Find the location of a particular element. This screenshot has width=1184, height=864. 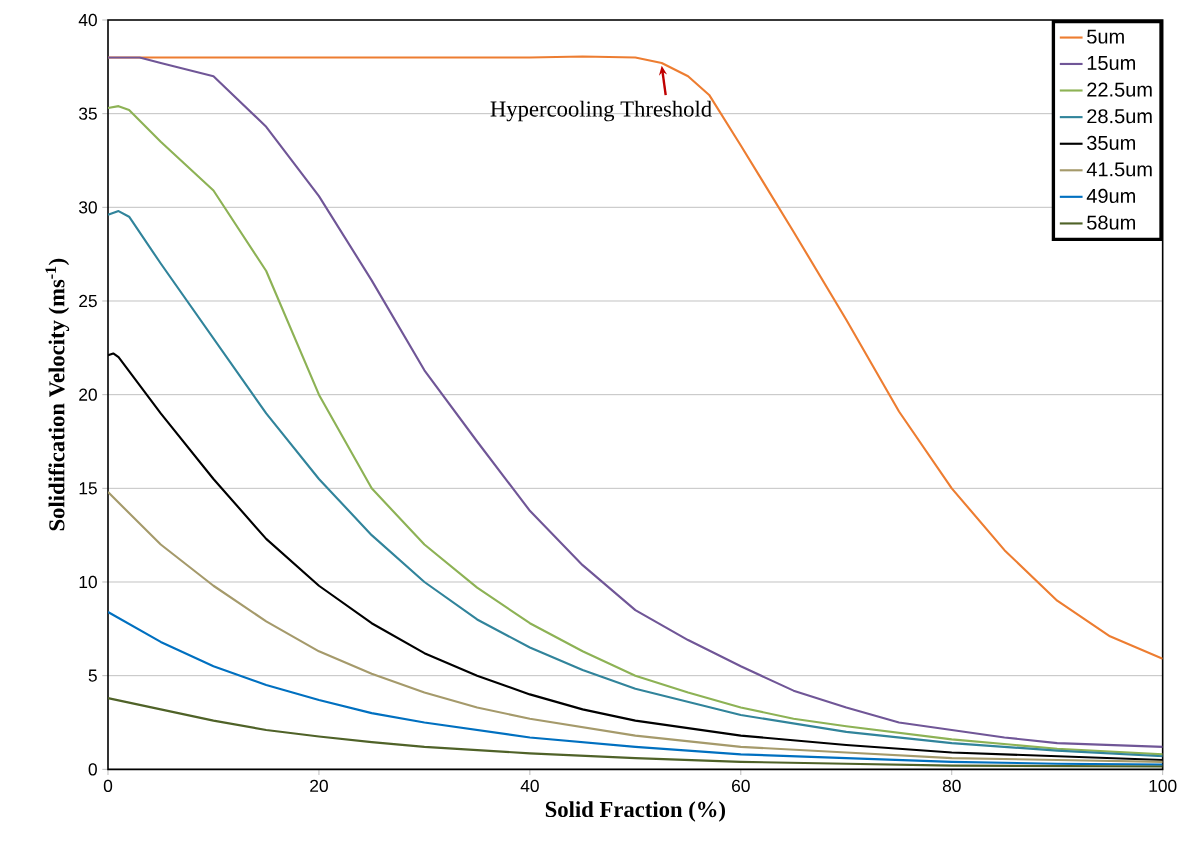

x-tick-label: 100 is located at coordinates (1163, 786).